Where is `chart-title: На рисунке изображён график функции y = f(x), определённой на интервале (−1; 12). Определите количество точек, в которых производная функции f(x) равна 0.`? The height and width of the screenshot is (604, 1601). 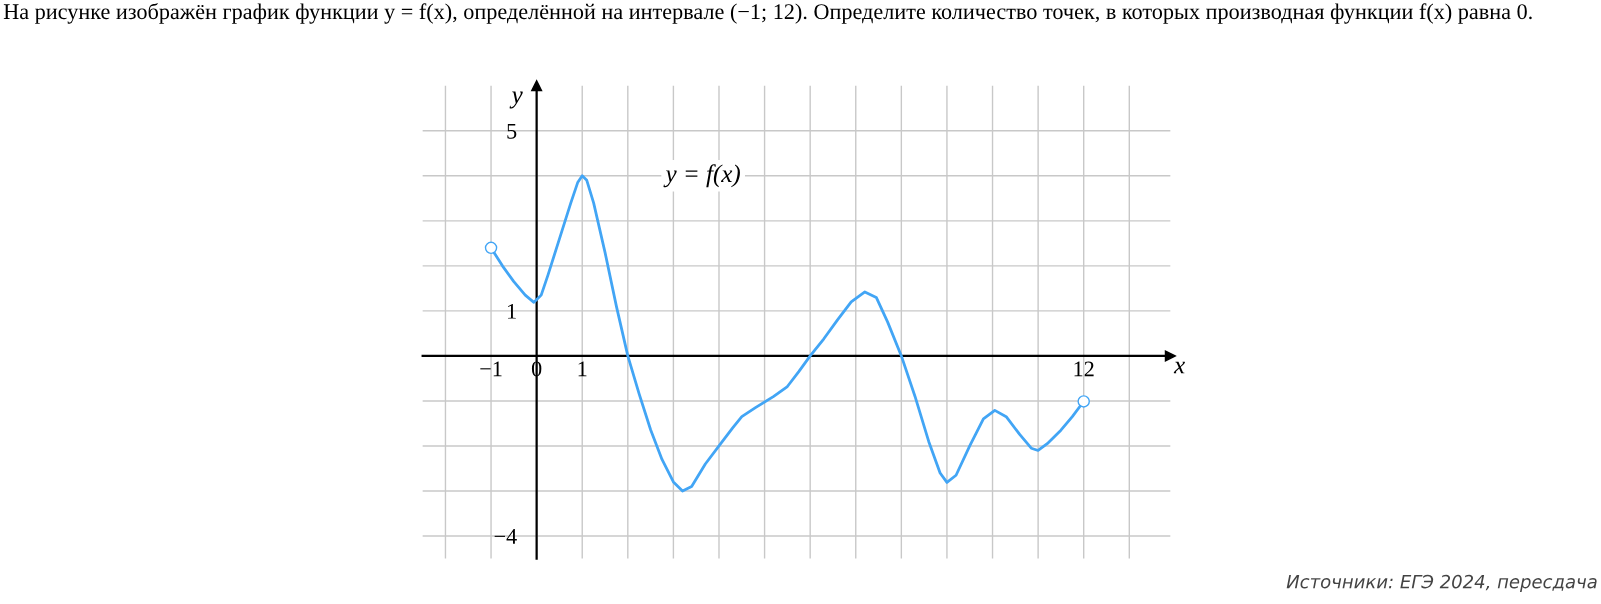 chart-title: На рисунке изображён график функции y = f(x), определённой на интервале (−1; 12). Определите количество точек, в которых производная функции f(x) равна 0. is located at coordinates (767, 13).